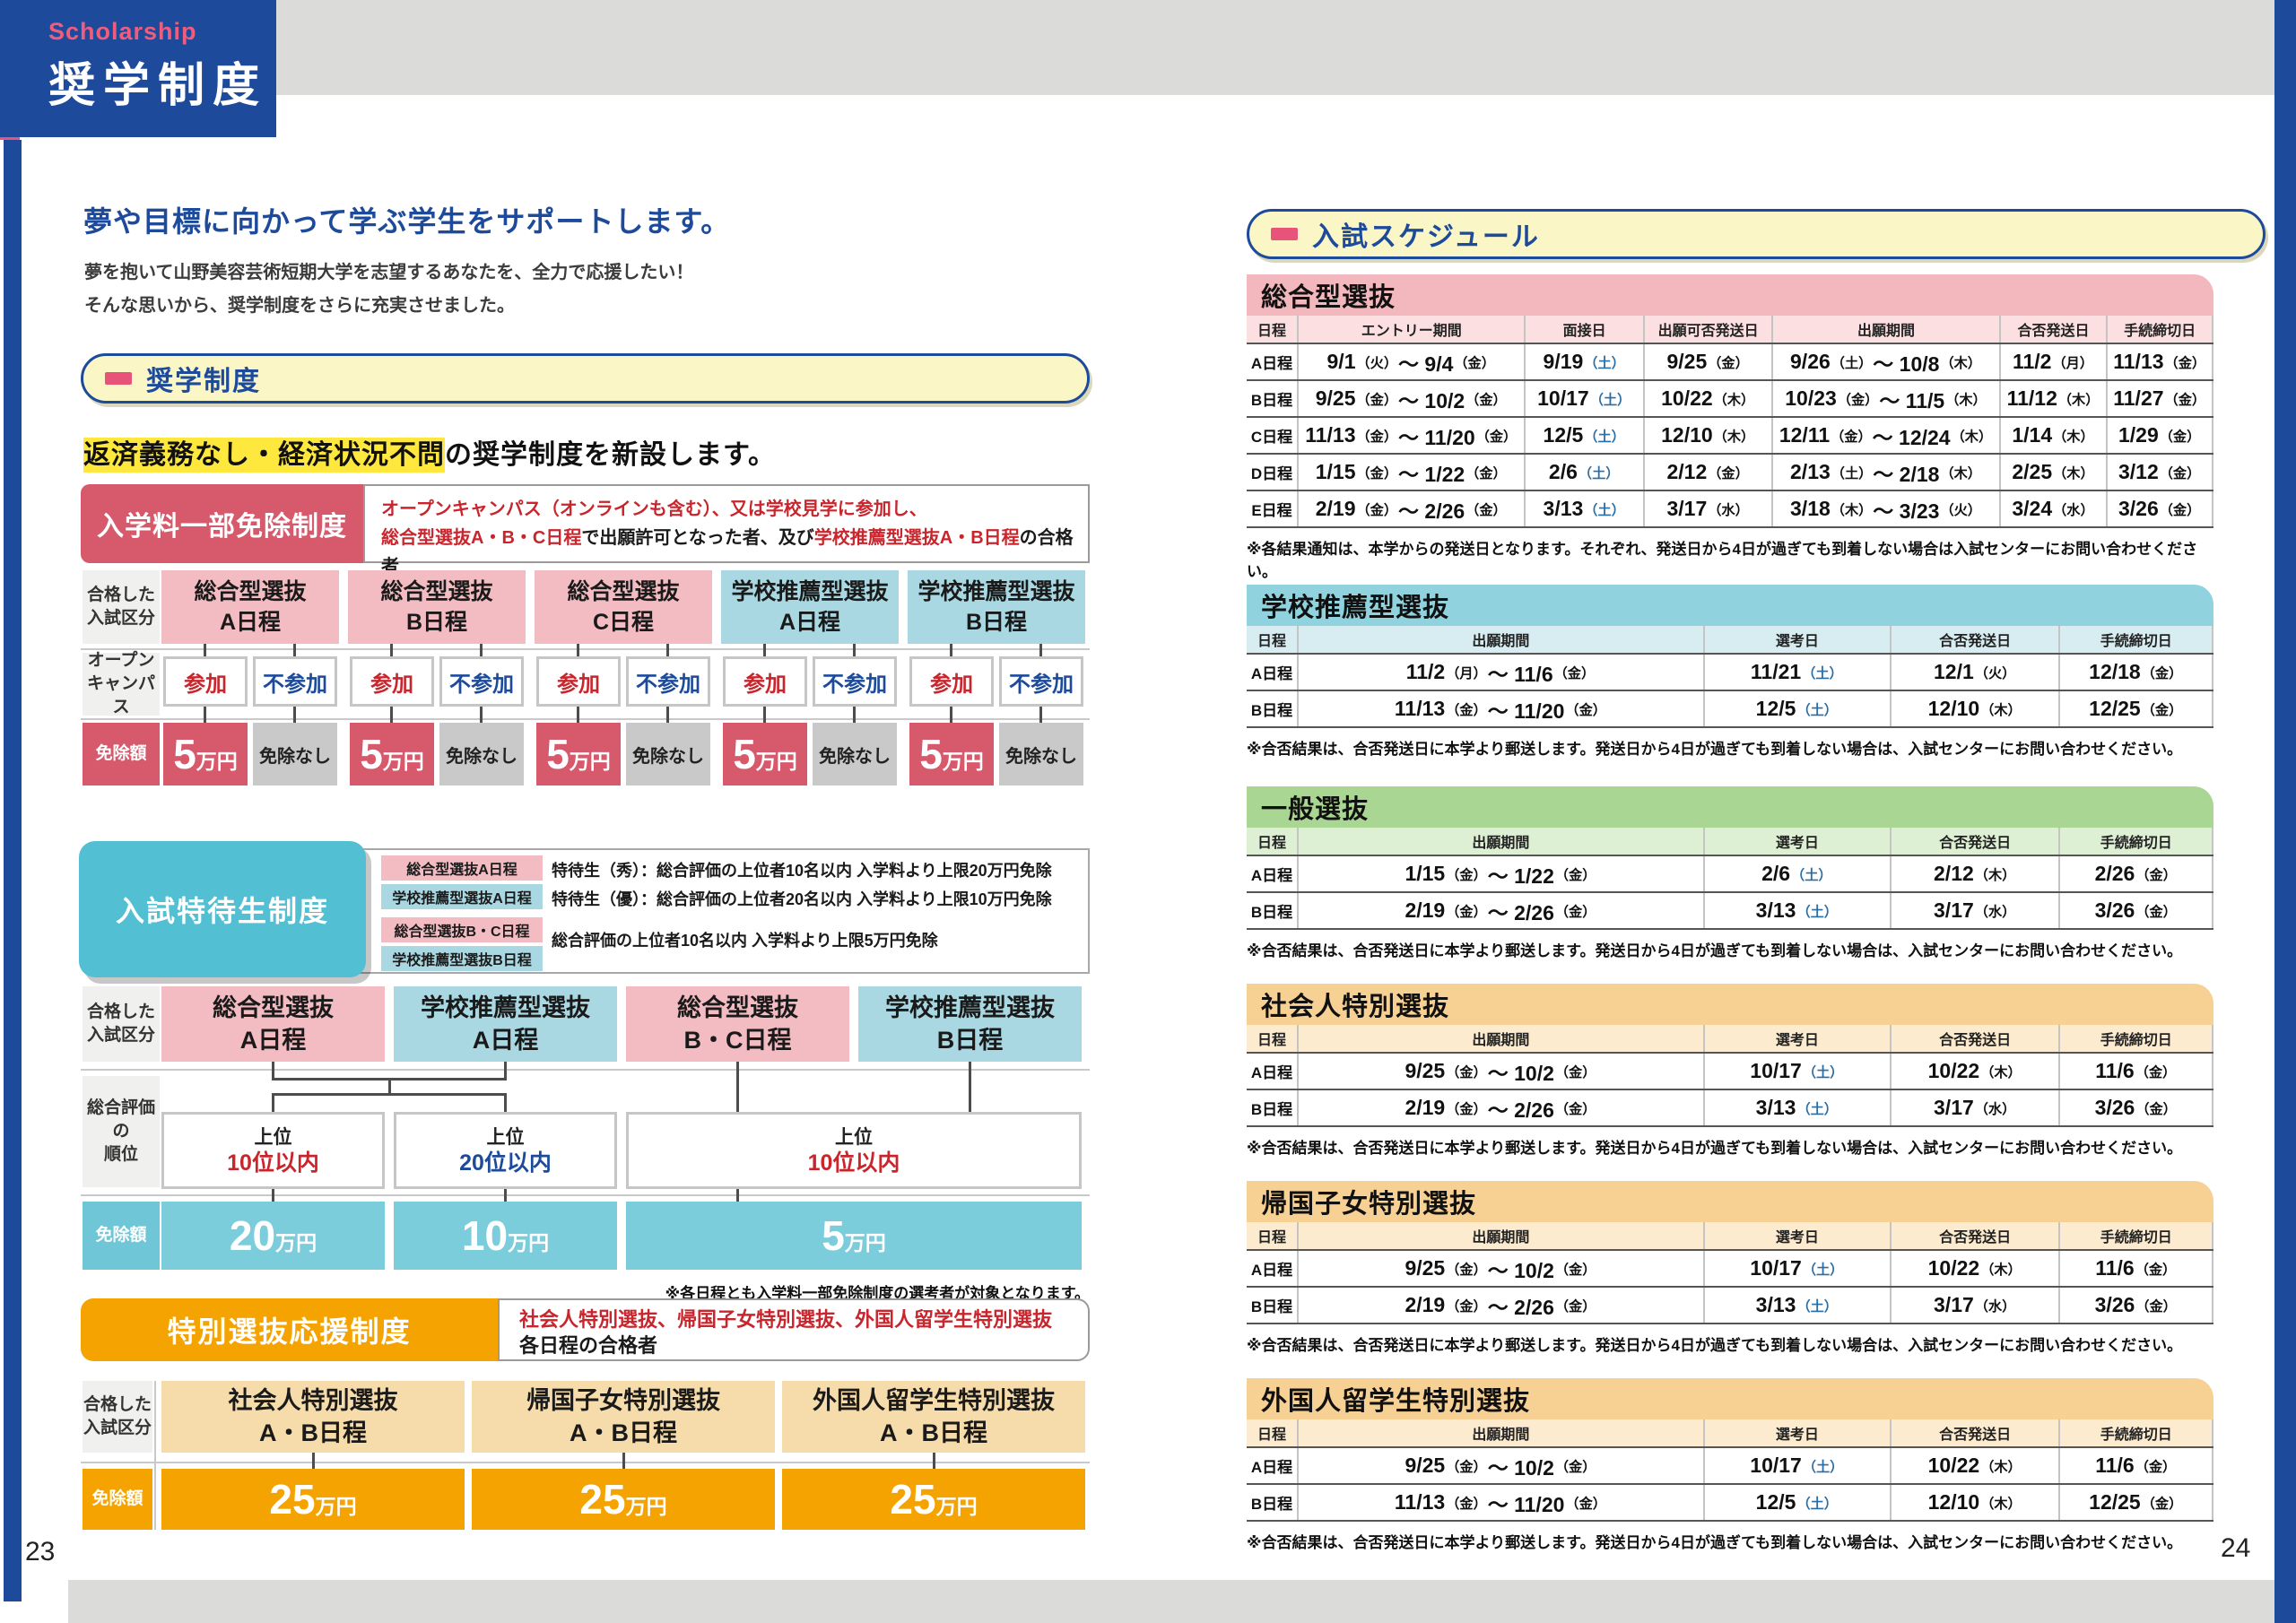 The width and height of the screenshot is (2296, 1623). I want to click on exam-tag: 学校推薦型選抜B日程, so click(462, 958).